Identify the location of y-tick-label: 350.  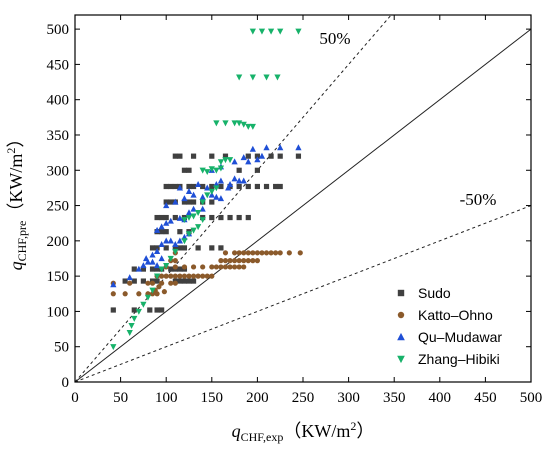
(58, 136).